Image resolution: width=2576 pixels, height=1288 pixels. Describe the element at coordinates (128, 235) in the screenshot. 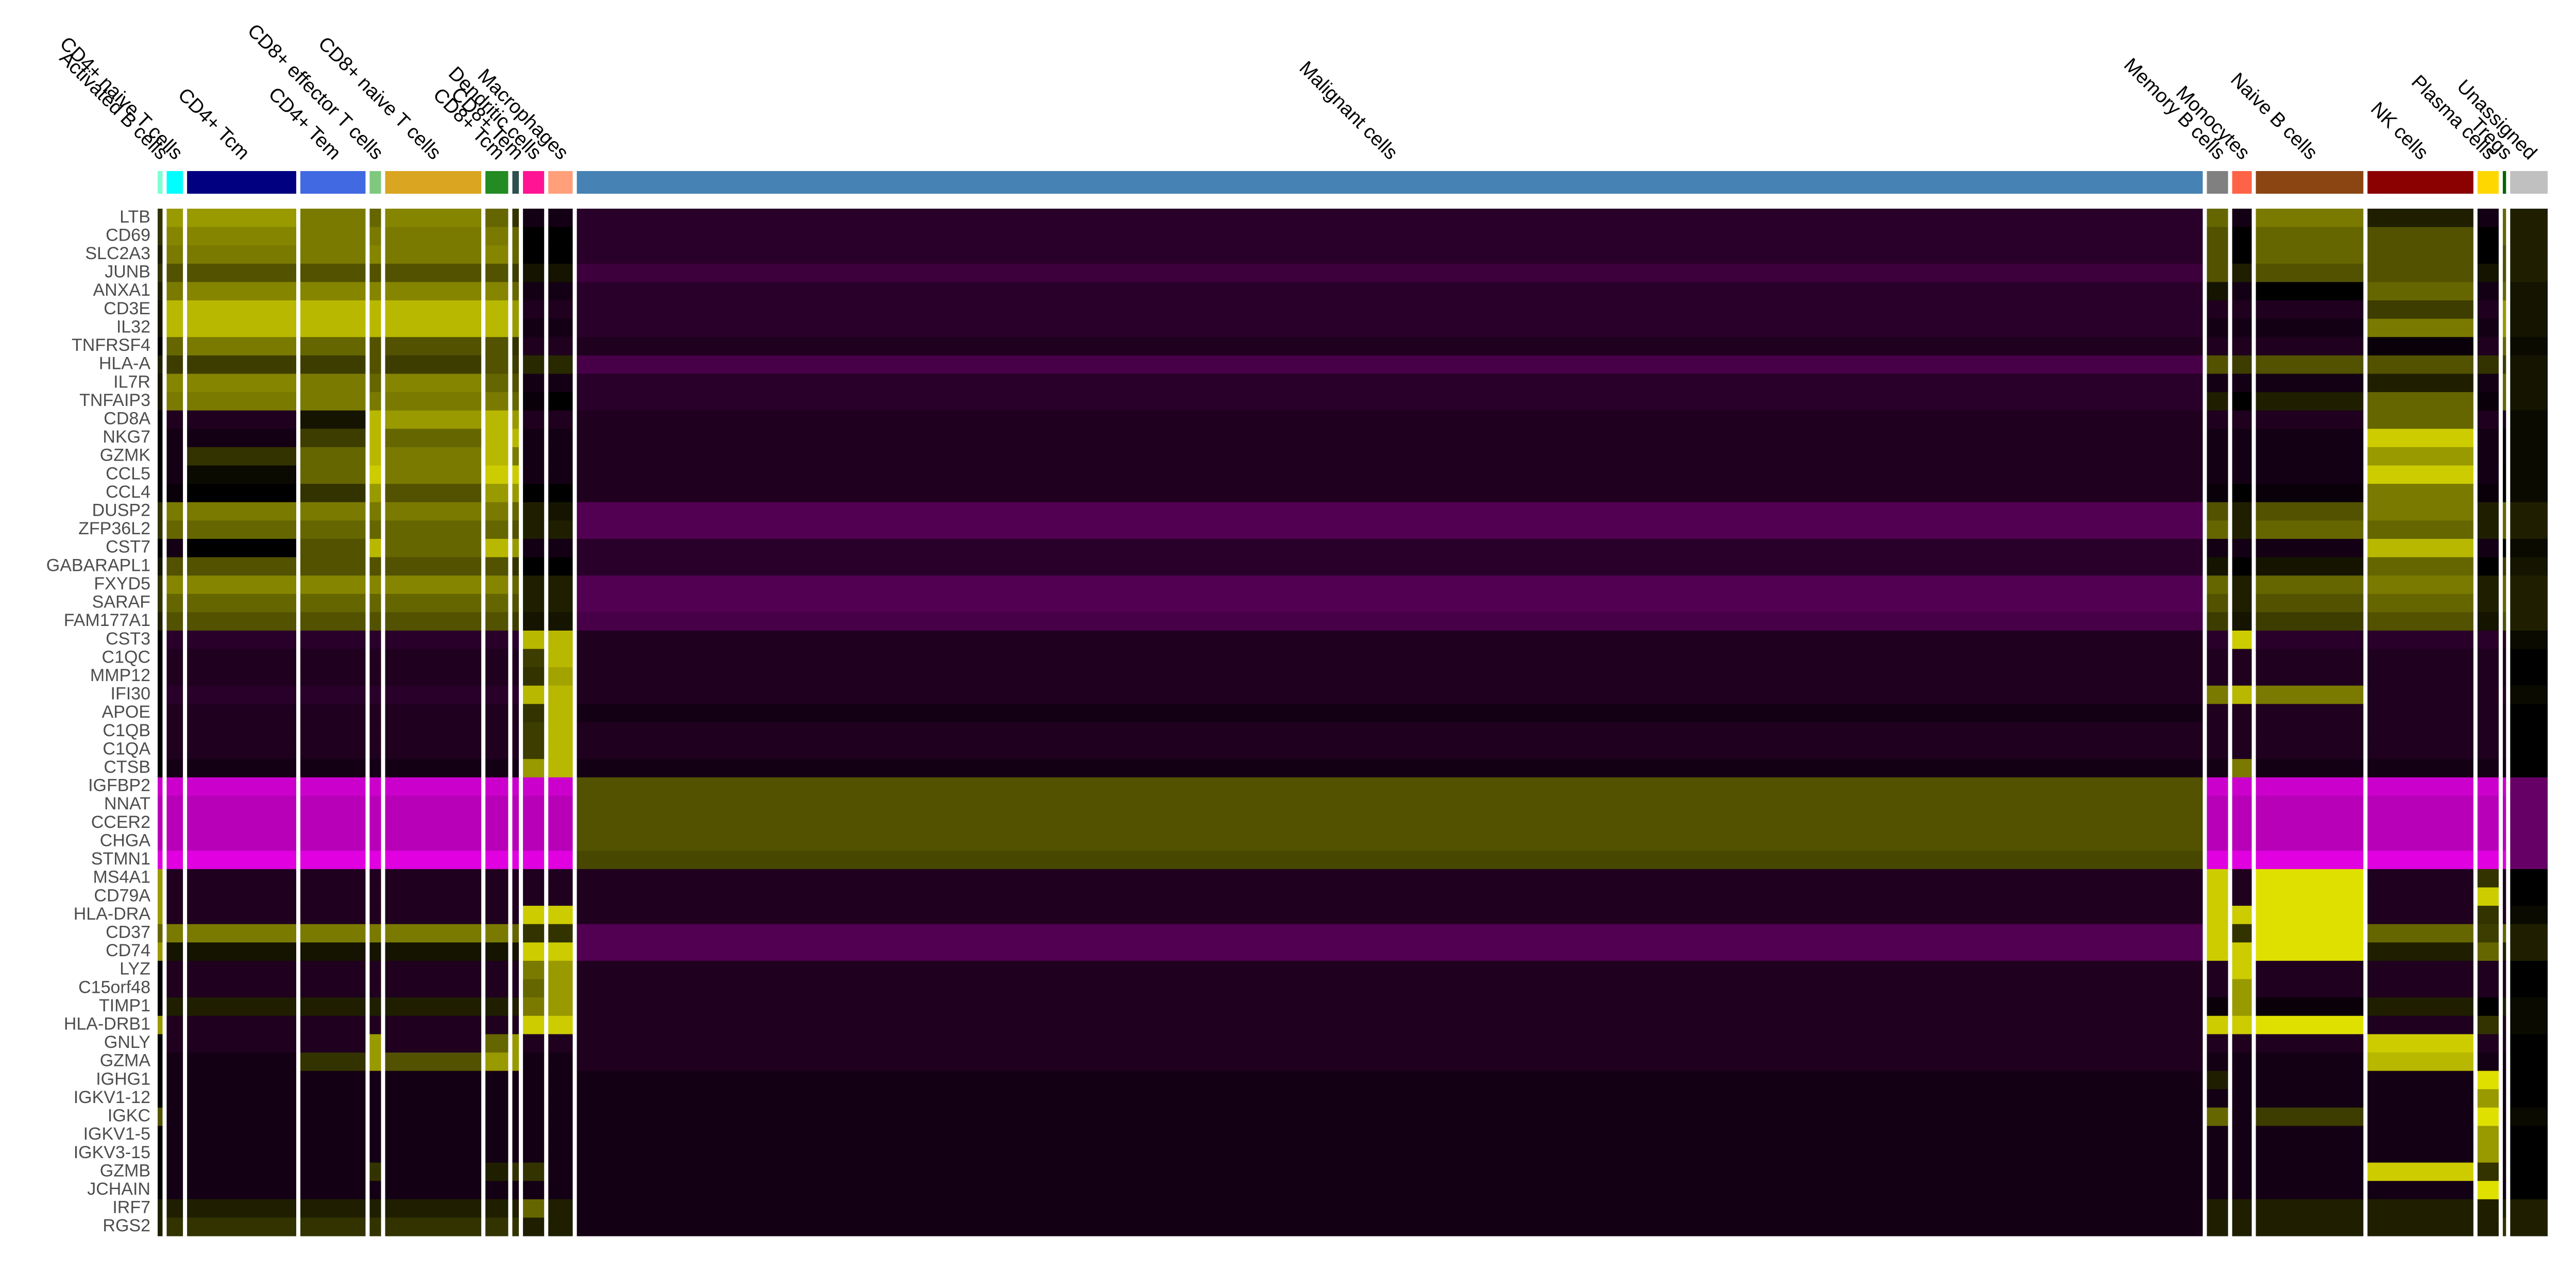

I see `gene-label: CD69` at that location.